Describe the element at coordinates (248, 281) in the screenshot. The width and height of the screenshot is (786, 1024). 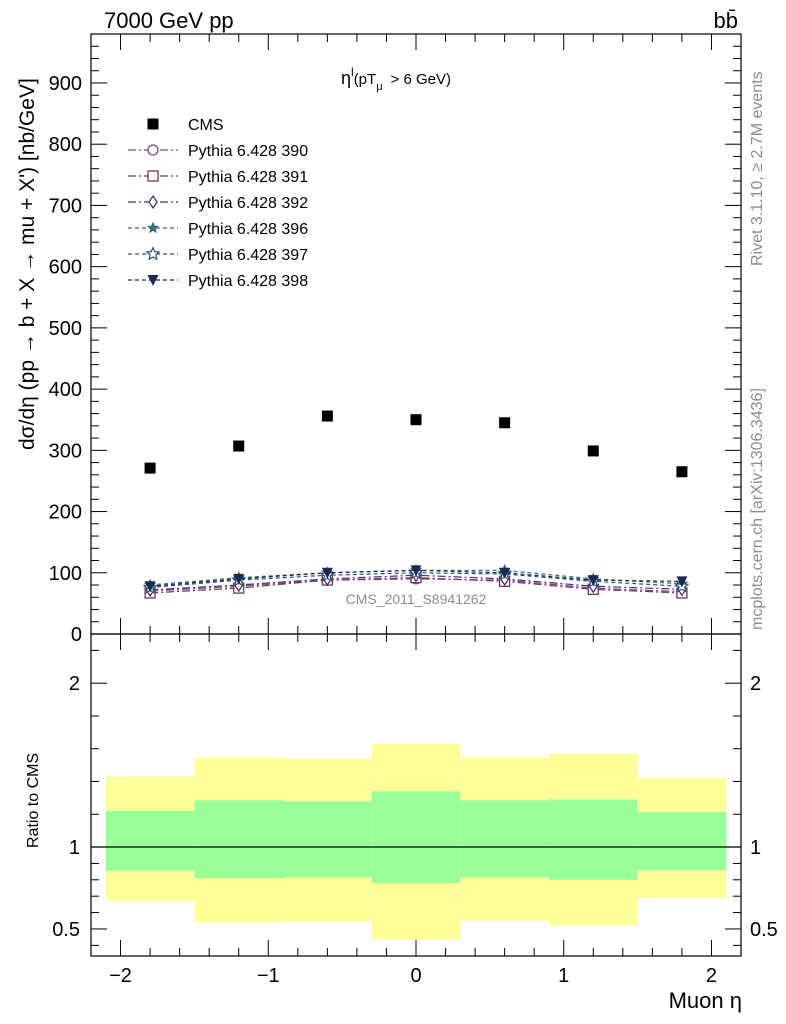
I see `legend-label-6: Pythia 6.428 398` at that location.